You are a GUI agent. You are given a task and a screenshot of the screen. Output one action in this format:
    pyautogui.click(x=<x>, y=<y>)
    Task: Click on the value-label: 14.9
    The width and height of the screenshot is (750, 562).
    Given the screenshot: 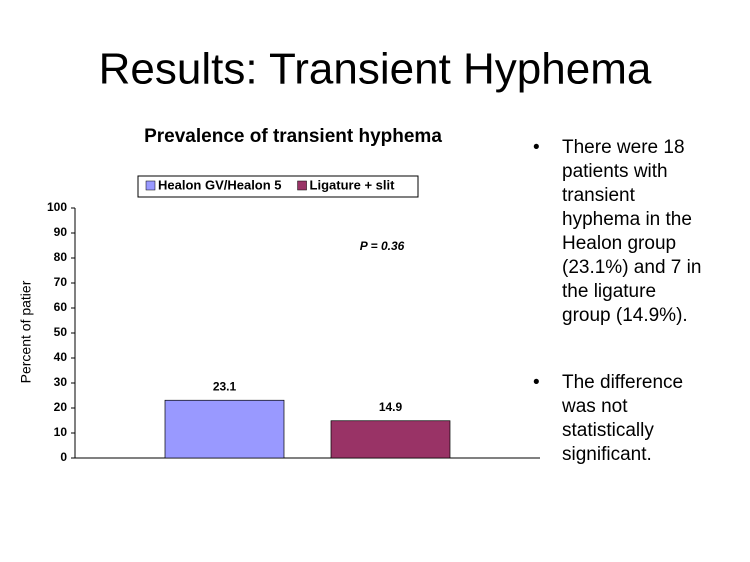 What is the action you would take?
    pyautogui.click(x=391, y=407)
    